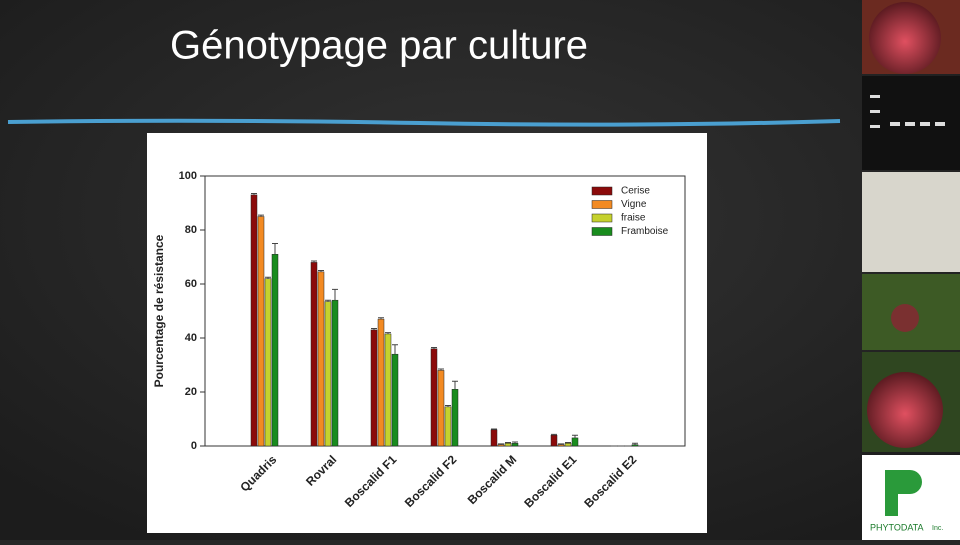  What do you see at coordinates (907, 111) in the screenshot?
I see `gel-bands` at bounding box center [907, 111].